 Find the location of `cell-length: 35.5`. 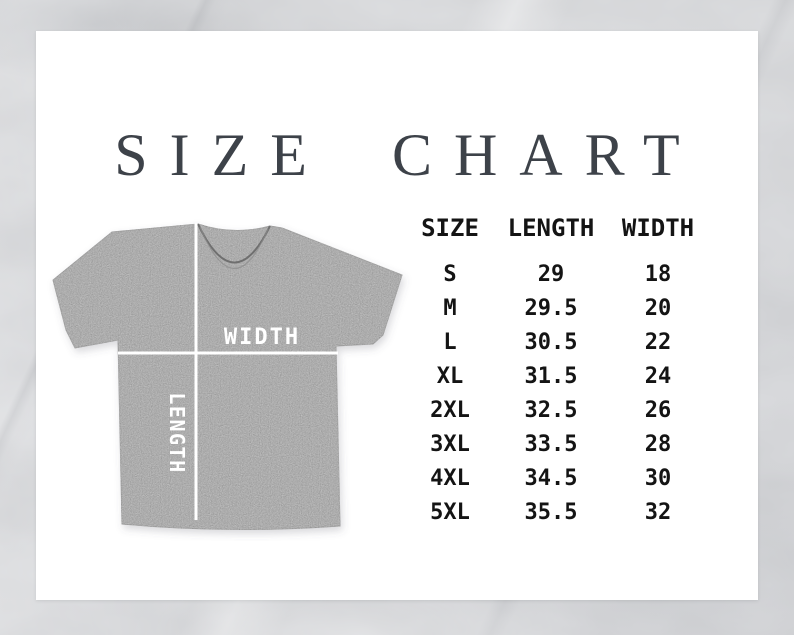

cell-length: 35.5 is located at coordinates (551, 512).